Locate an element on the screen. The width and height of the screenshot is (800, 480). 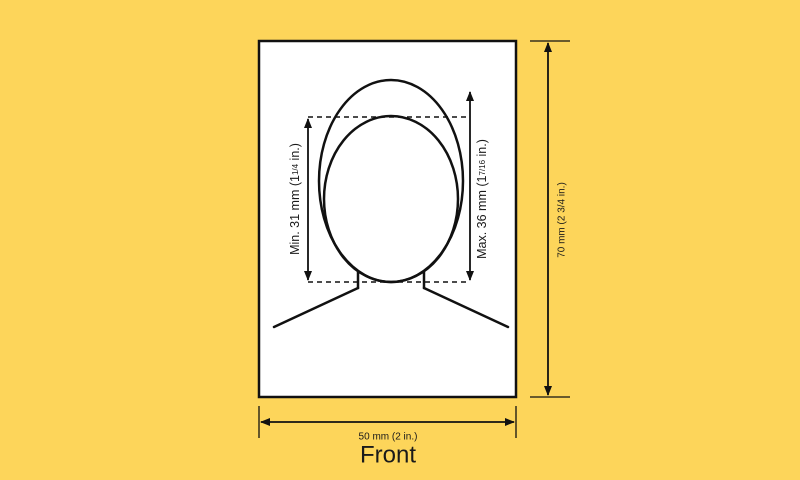
min-head-outline is located at coordinates (391, 199).